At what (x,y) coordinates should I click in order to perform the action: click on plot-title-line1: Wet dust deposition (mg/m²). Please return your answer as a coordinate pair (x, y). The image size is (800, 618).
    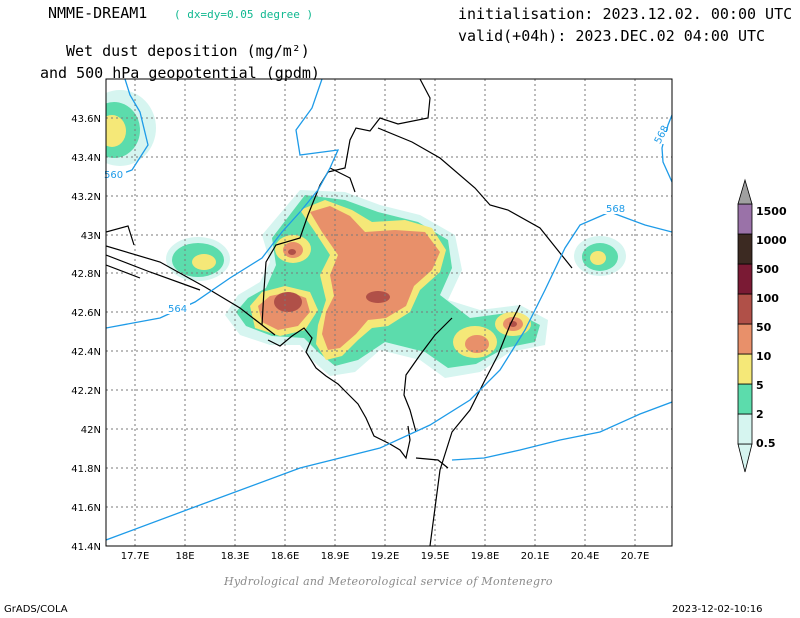
    Looking at the image, I should click on (188, 51).